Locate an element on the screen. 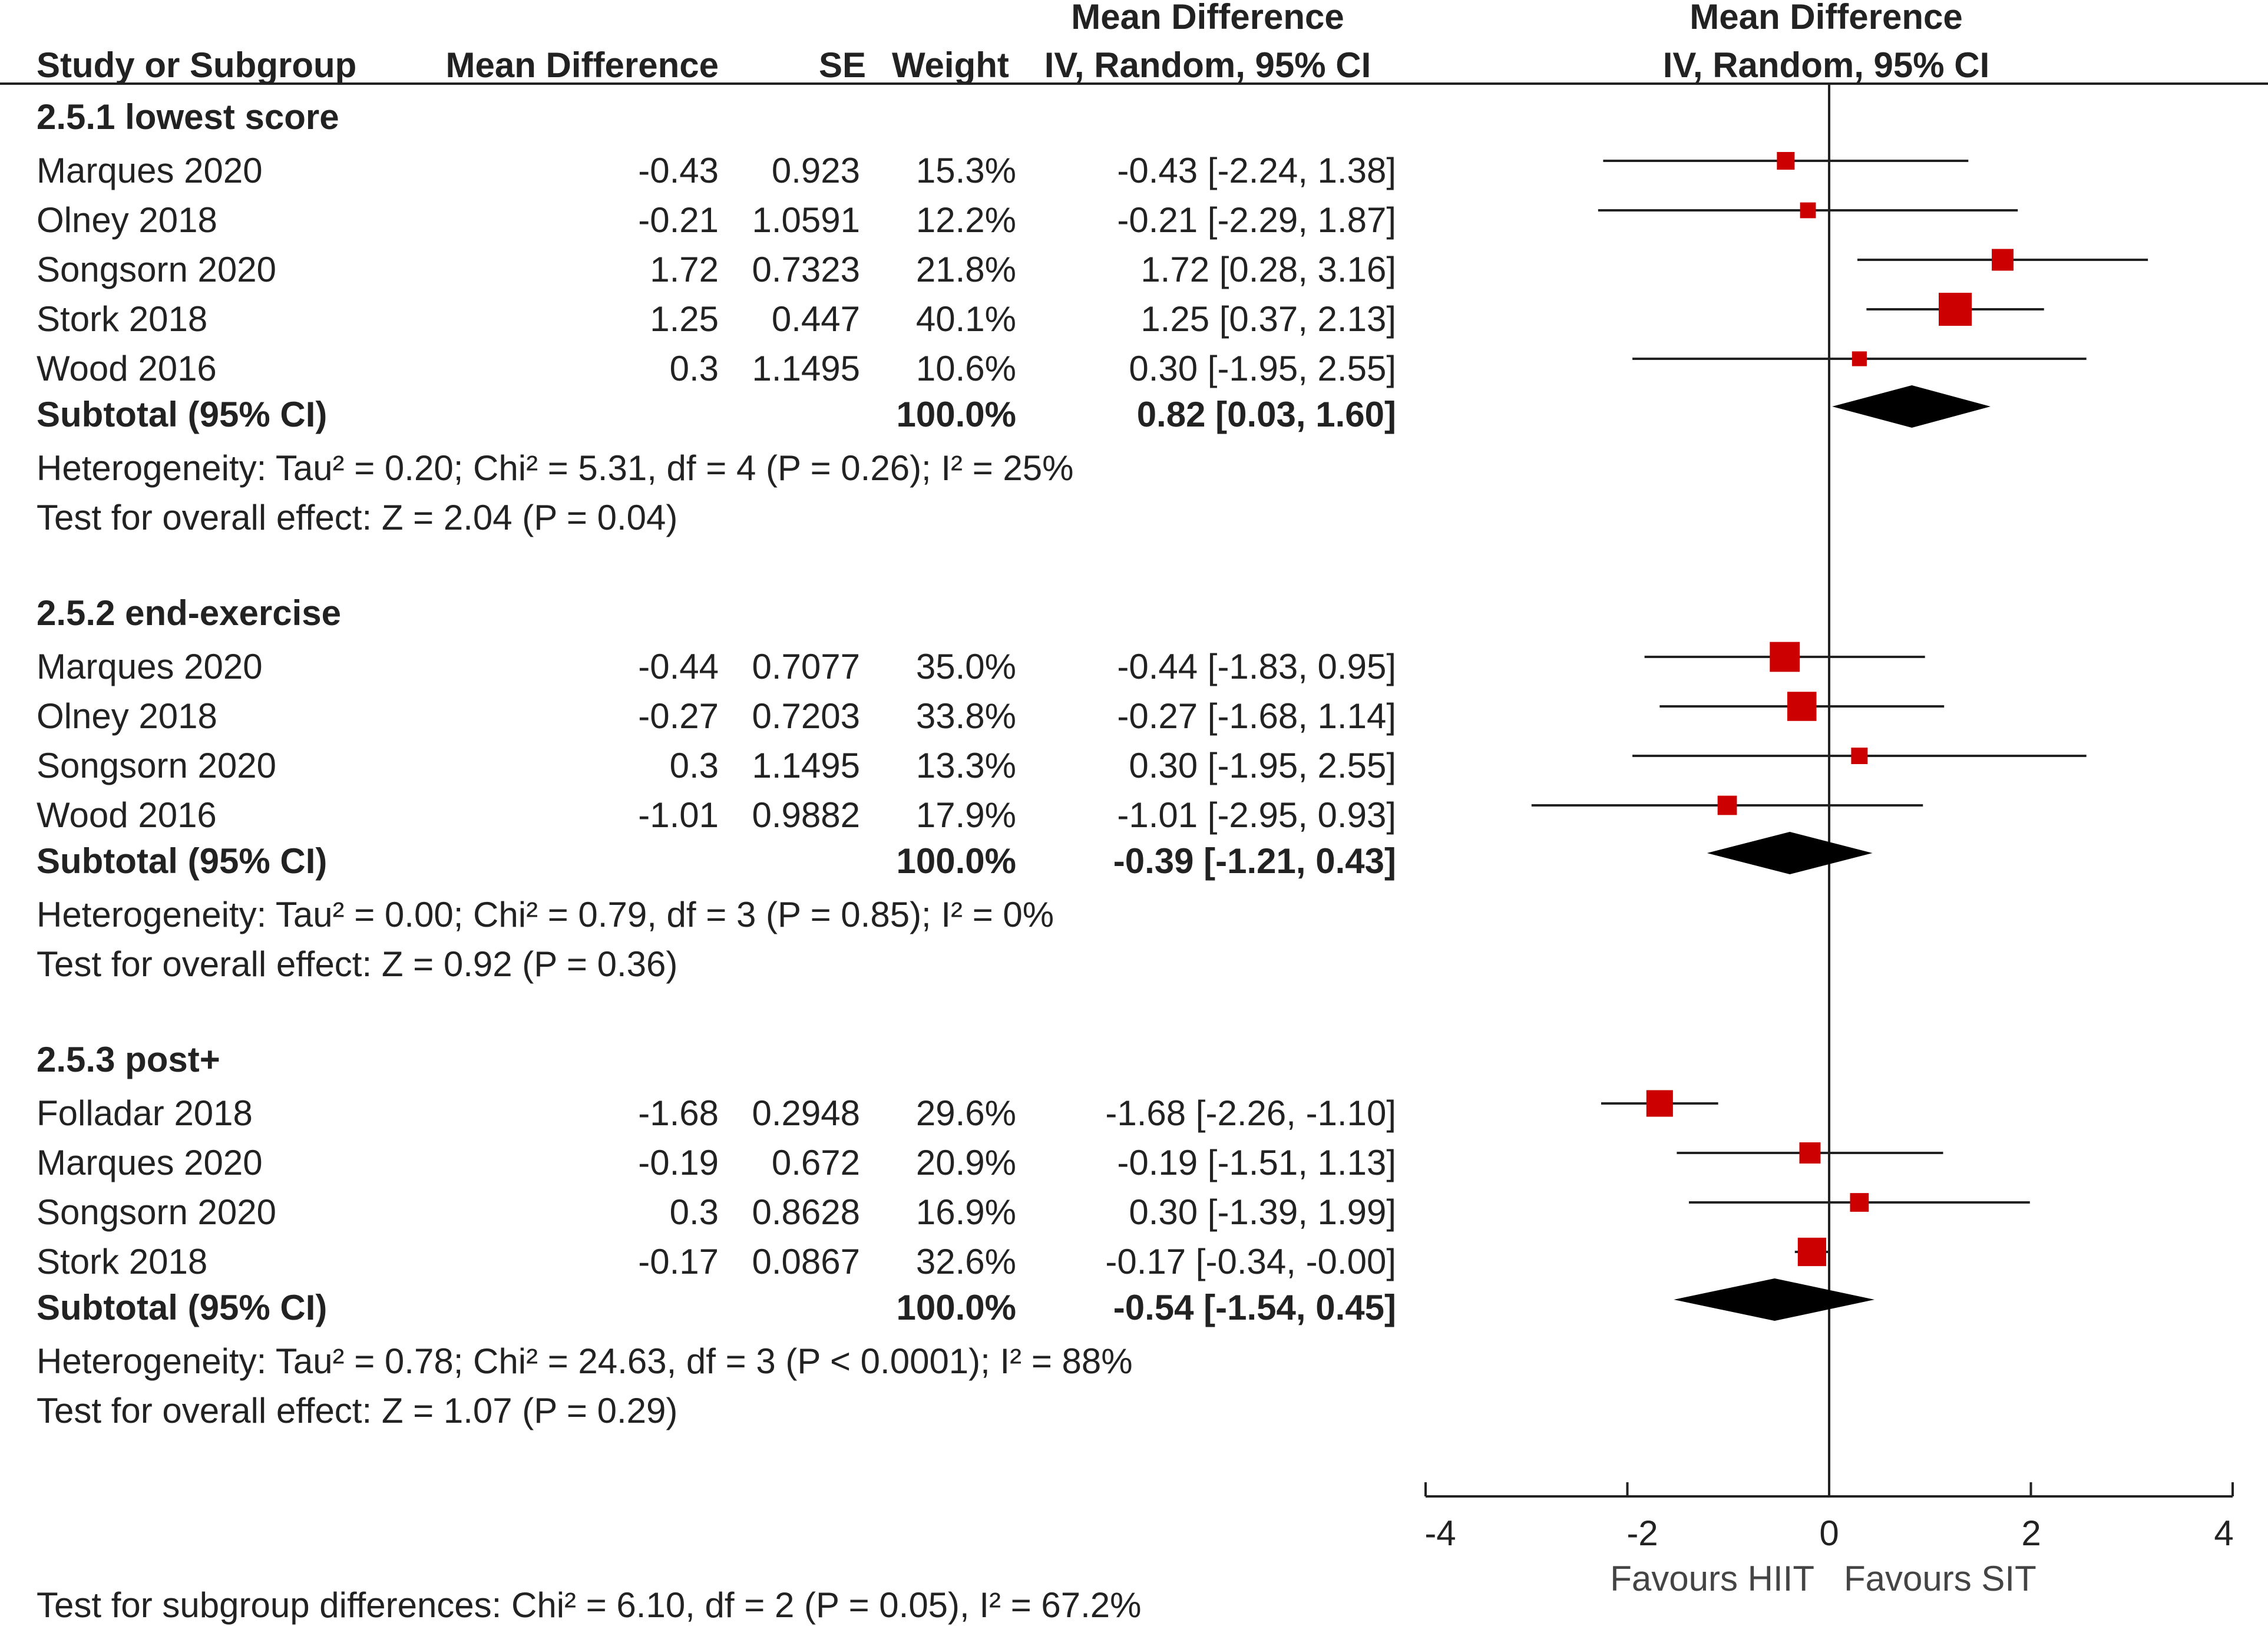  study-ci: 0.30 [-1.95, 2.55] is located at coordinates (1263, 766).